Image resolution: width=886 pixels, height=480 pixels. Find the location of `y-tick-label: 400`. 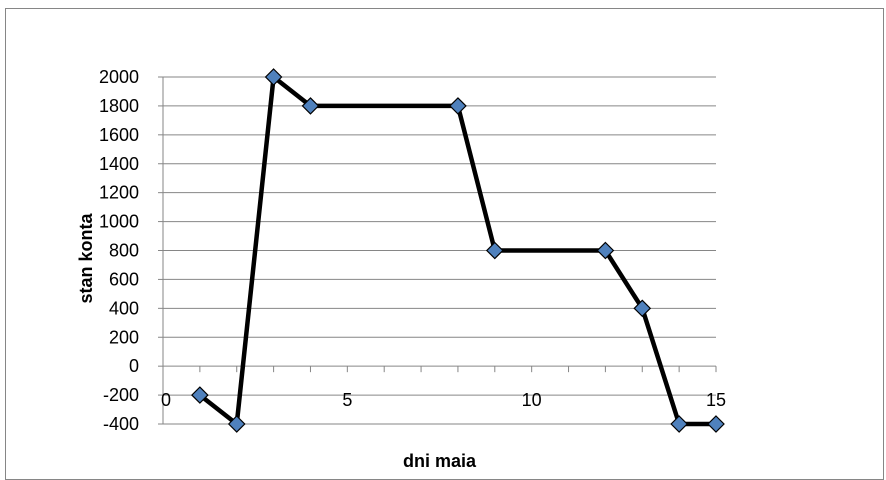

y-tick-label: 400 is located at coordinates (124, 308).